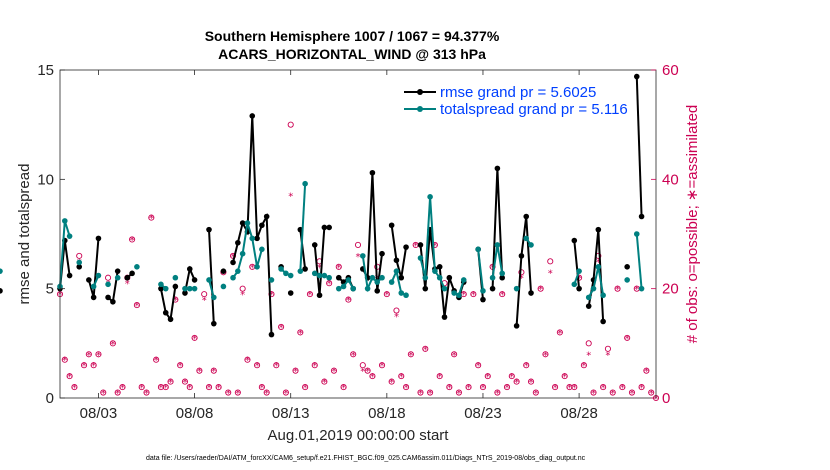 The height and width of the screenshot is (470, 830). Describe the element at coordinates (420, 92) in the screenshot. I see `legend-rmse-marker` at that location.